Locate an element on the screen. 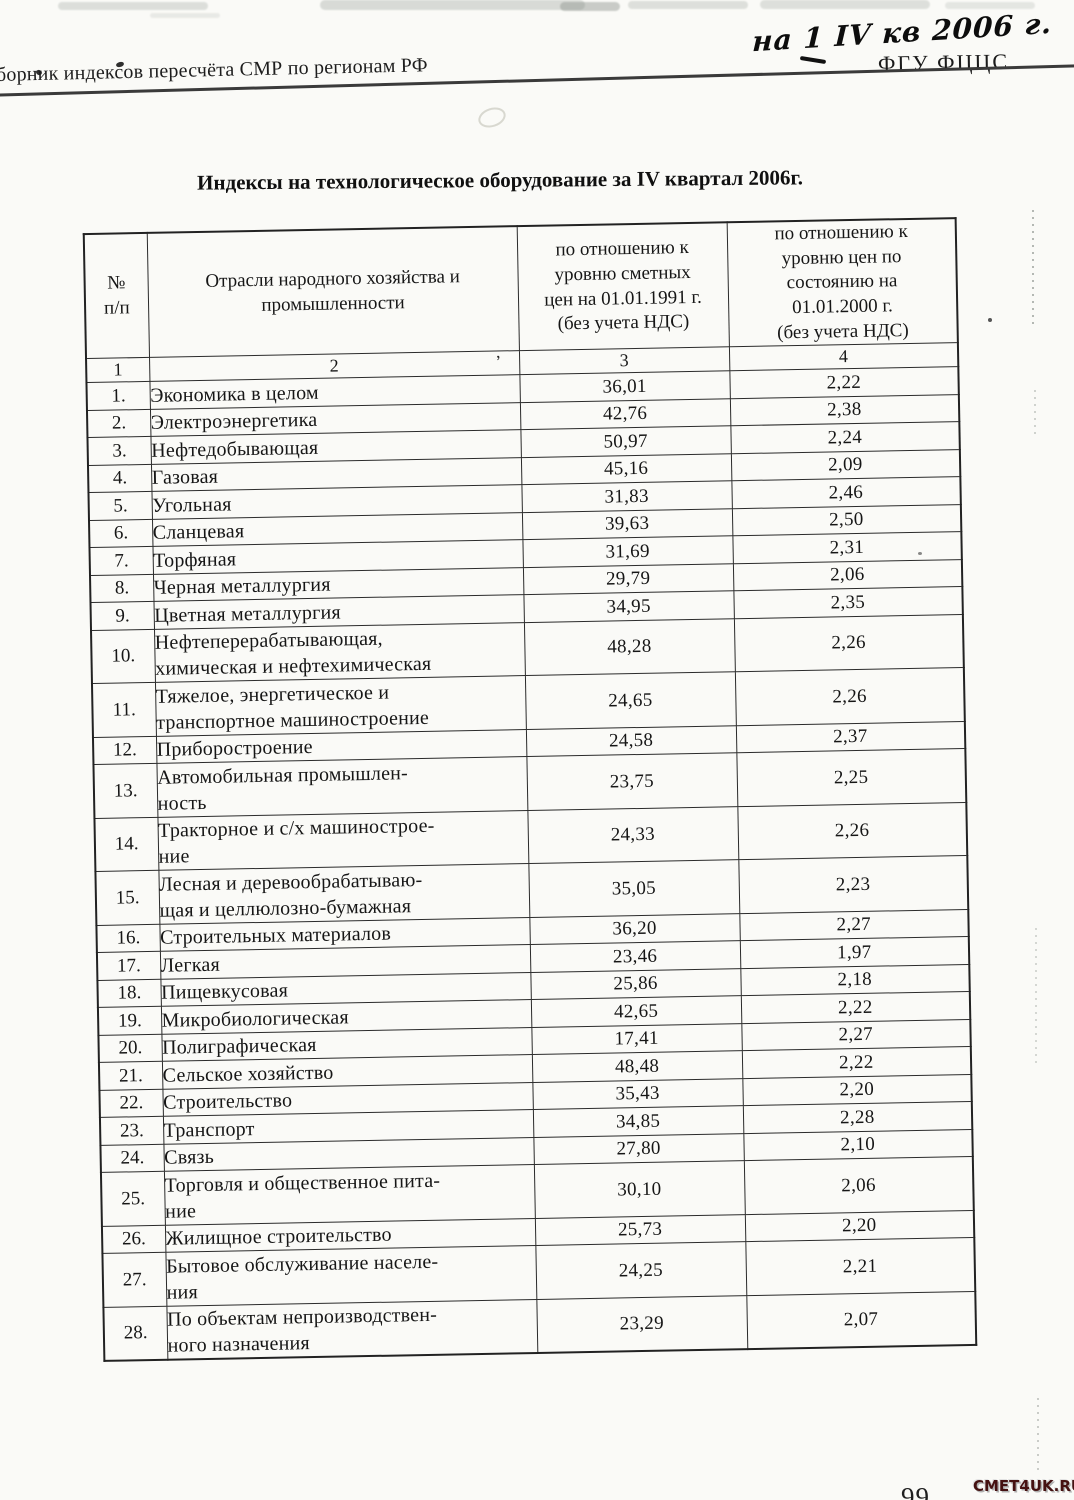 The width and height of the screenshot is (1074, 1500). index-1991-cell: 27,80 is located at coordinates (638, 1149).